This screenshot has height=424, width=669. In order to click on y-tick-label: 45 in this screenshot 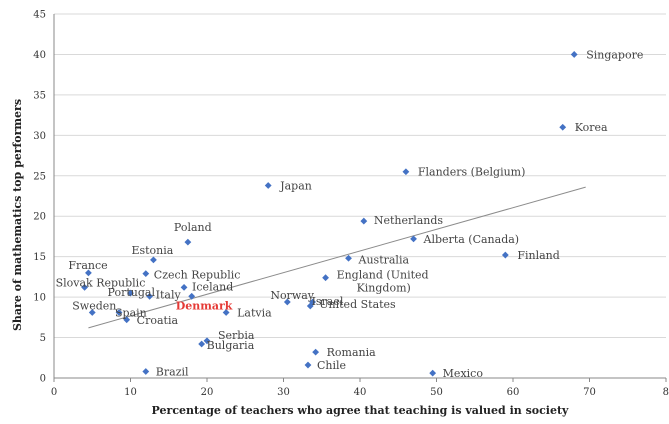, I will do `click(39, 15)`.